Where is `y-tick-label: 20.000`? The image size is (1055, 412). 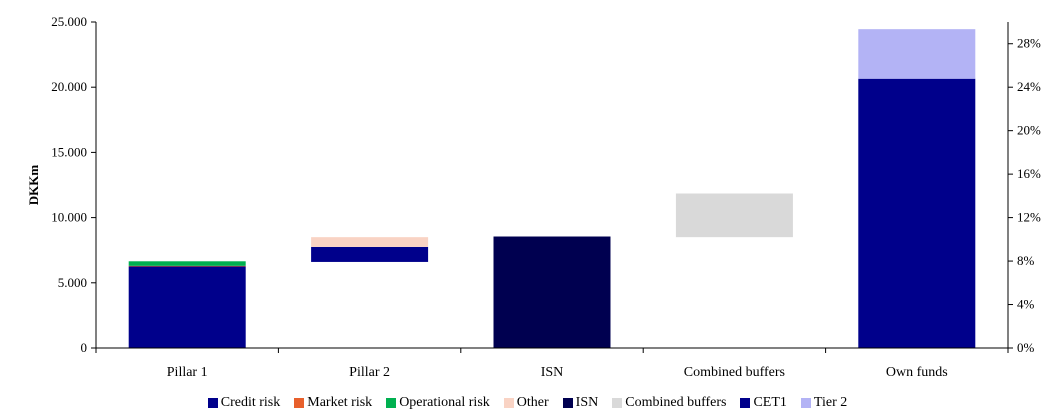
y-tick-label: 20.000 is located at coordinates (69, 86).